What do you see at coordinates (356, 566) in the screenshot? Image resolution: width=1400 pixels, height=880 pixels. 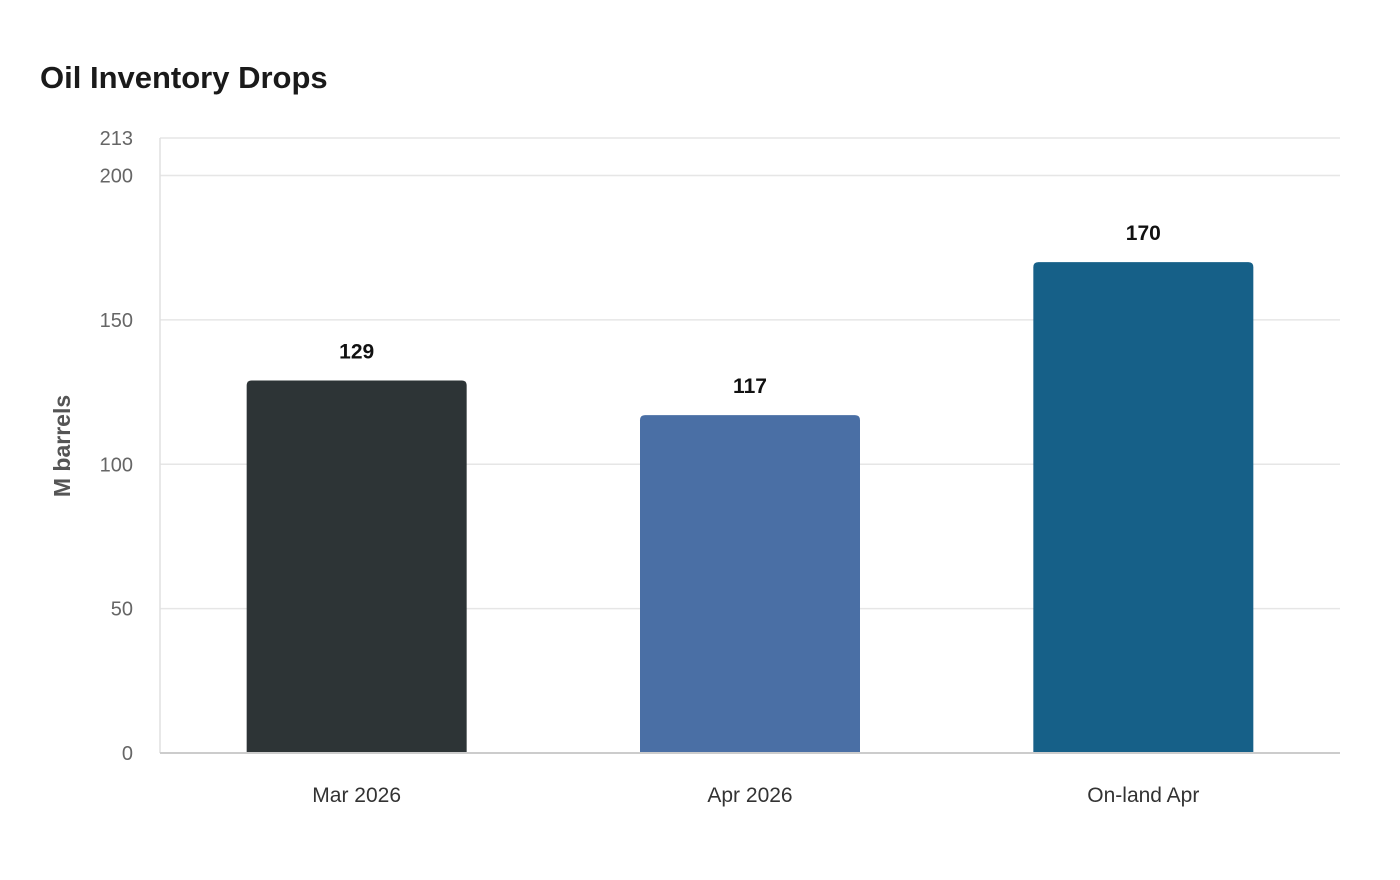 I see `bar-mar-2026` at bounding box center [356, 566].